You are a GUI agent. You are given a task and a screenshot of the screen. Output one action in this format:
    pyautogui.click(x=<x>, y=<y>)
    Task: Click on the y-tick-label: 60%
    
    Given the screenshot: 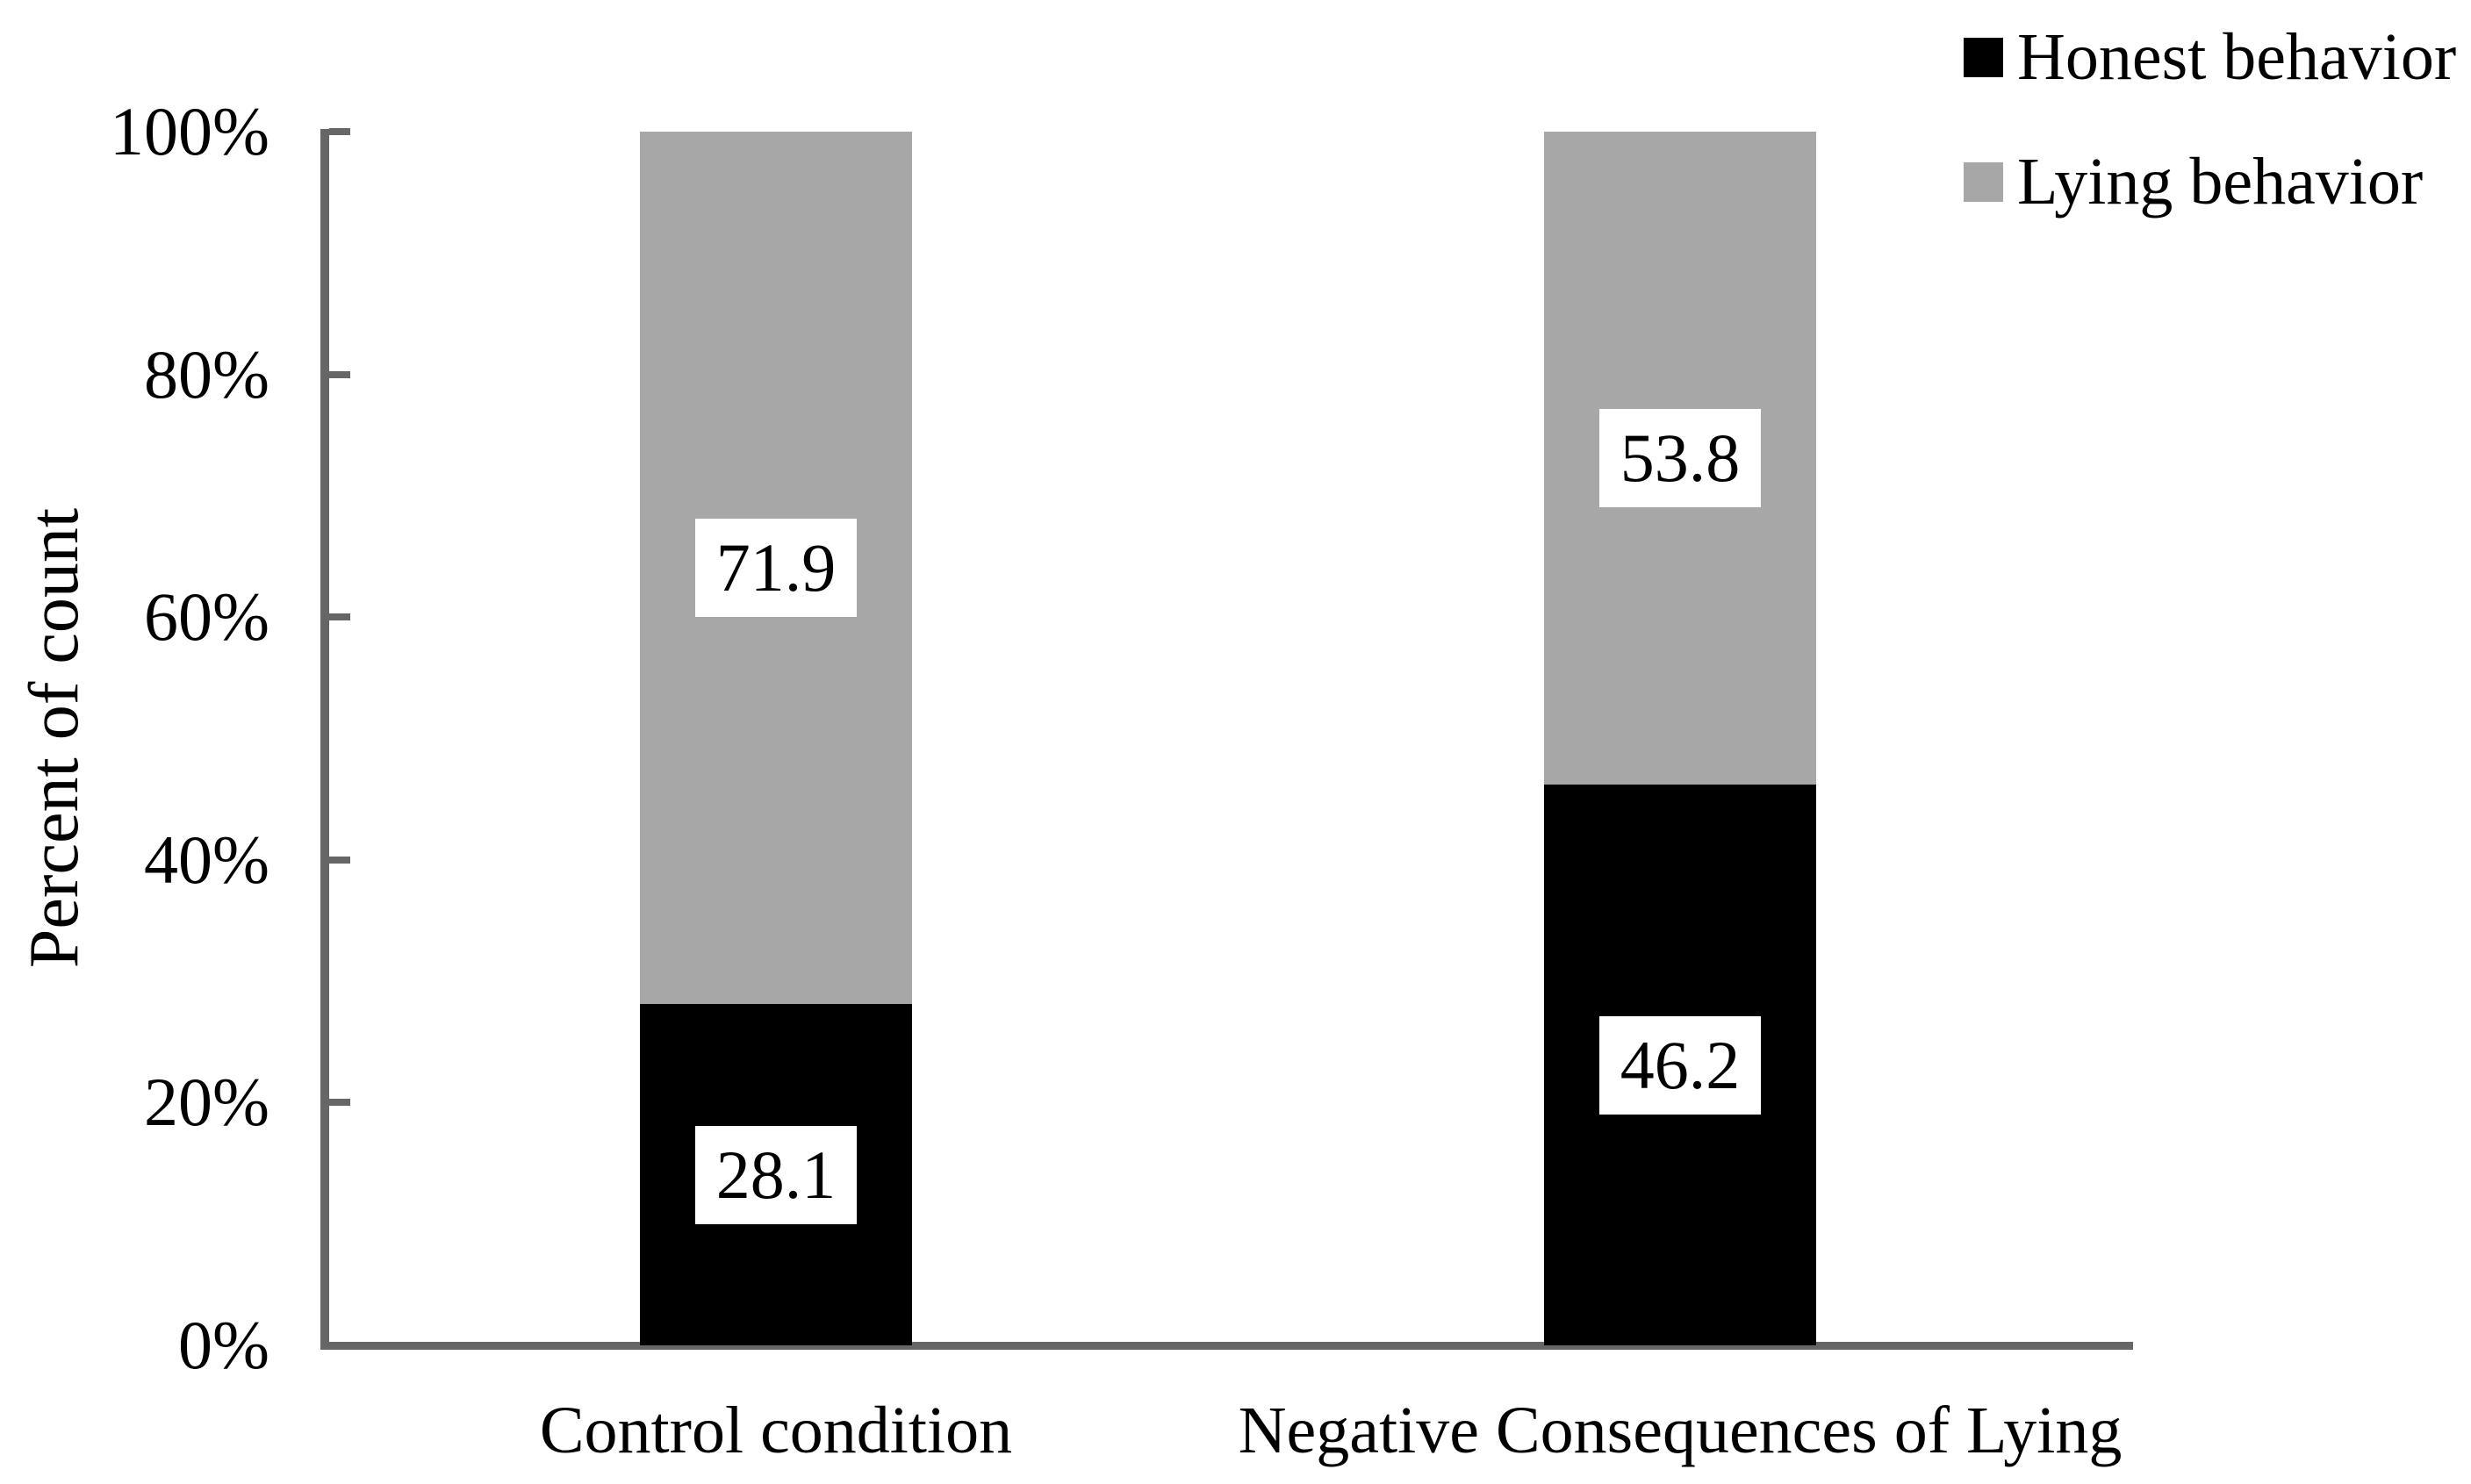 What is the action you would take?
    pyautogui.click(x=207, y=617)
    